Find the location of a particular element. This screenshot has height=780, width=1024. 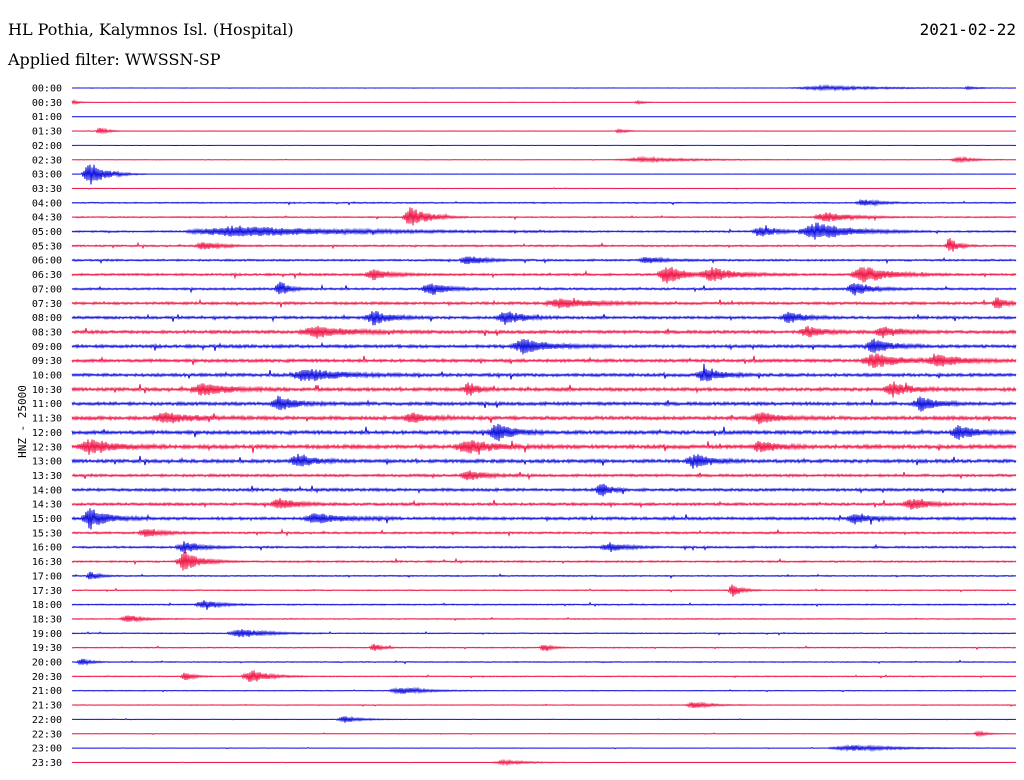

time-label: 17:00 is located at coordinates (47, 576).